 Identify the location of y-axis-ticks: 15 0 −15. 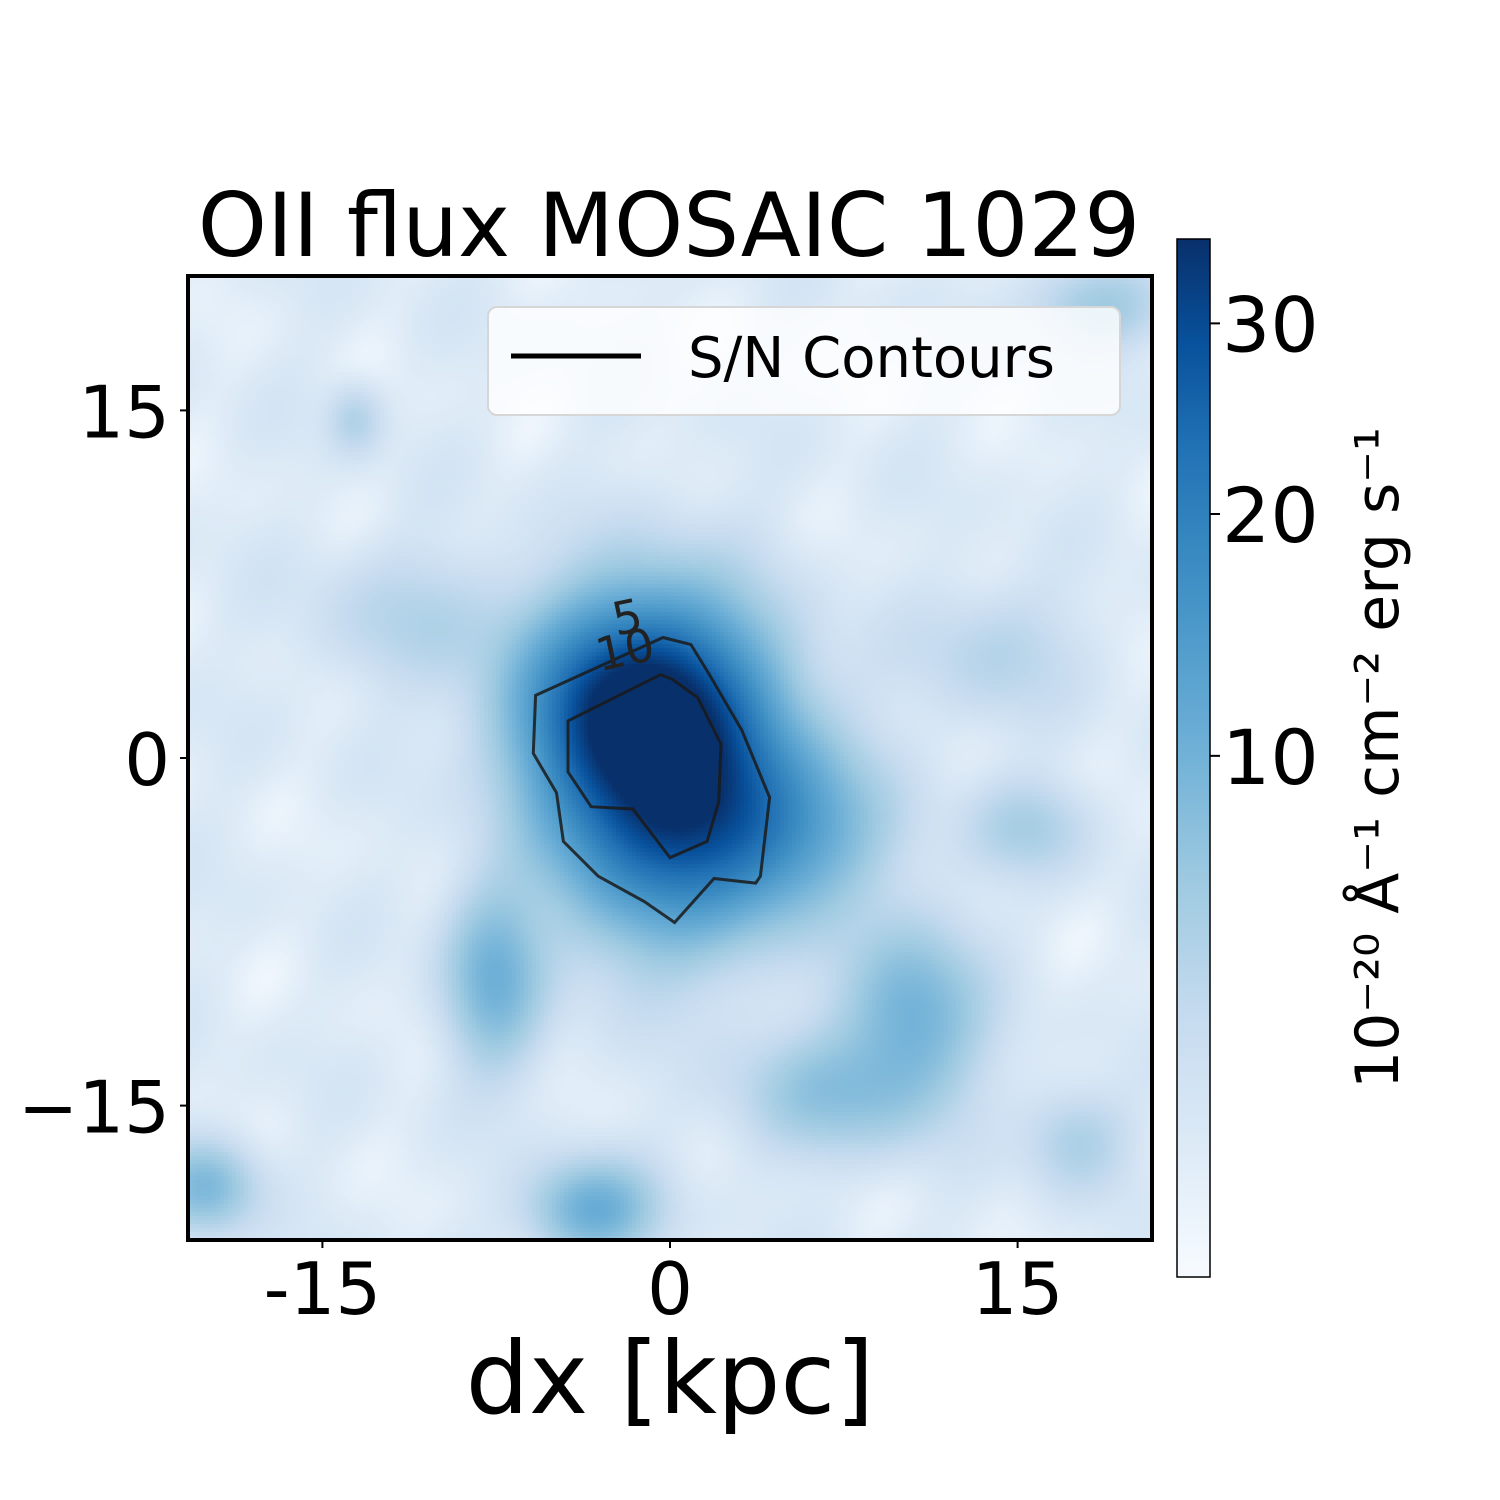
(103, 760).